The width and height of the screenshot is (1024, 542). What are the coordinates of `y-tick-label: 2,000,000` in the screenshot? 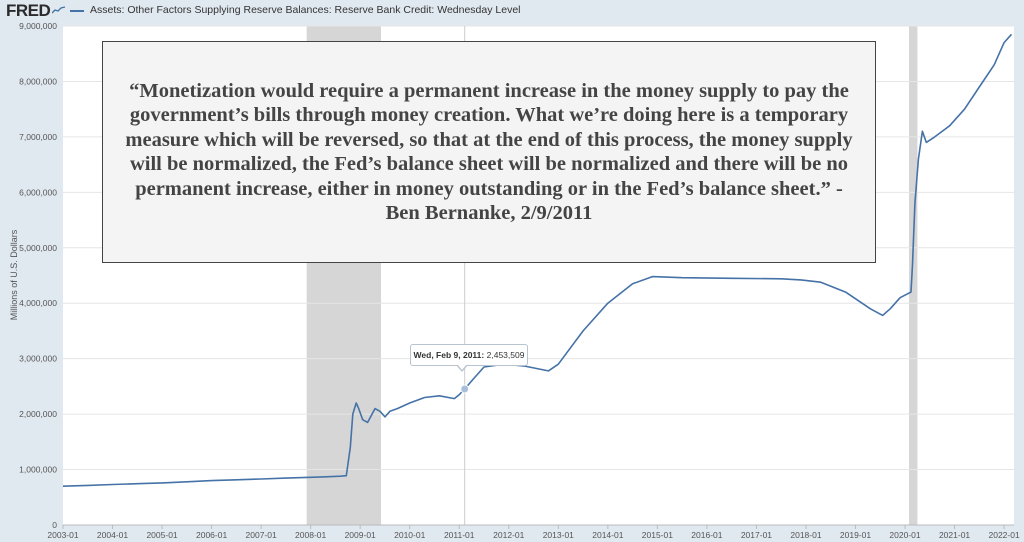 It's located at (38, 414).